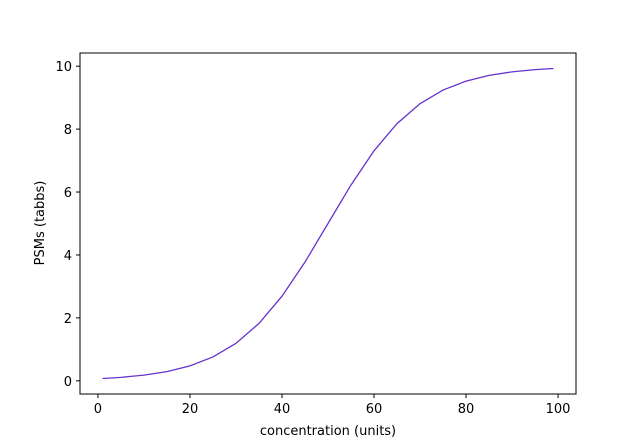  What do you see at coordinates (558, 409) in the screenshot?
I see `x-tick-label: 100` at bounding box center [558, 409].